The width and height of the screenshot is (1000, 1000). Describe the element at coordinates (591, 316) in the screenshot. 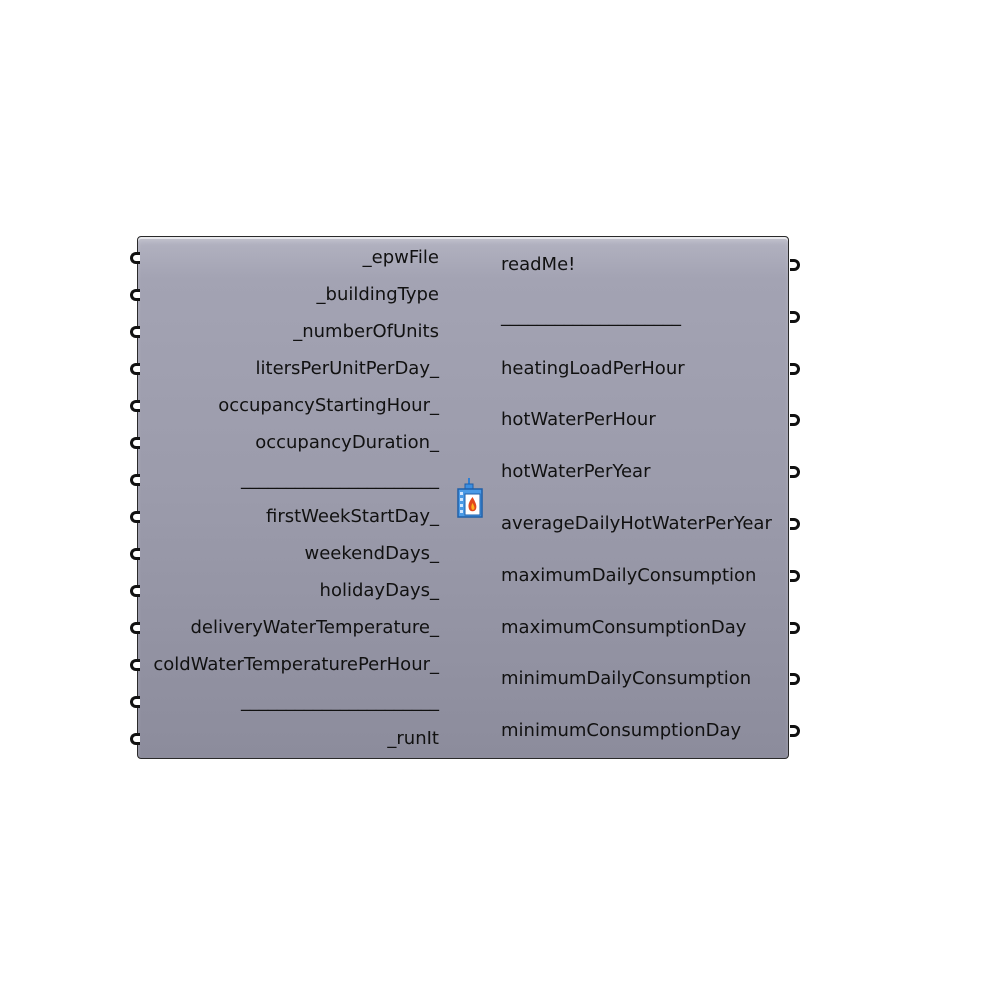

I see `output-label-1: ____________________` at that location.